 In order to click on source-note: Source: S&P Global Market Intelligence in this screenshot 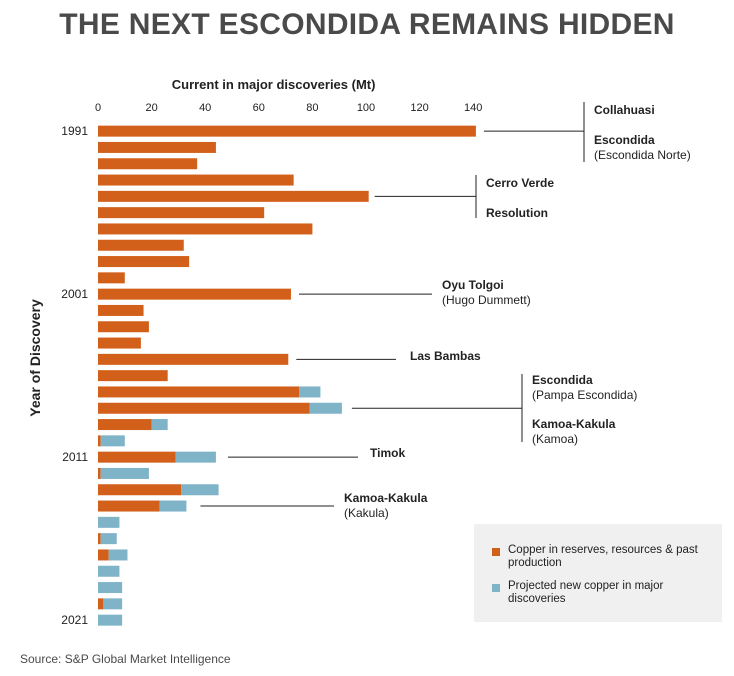, I will do `click(125, 659)`.